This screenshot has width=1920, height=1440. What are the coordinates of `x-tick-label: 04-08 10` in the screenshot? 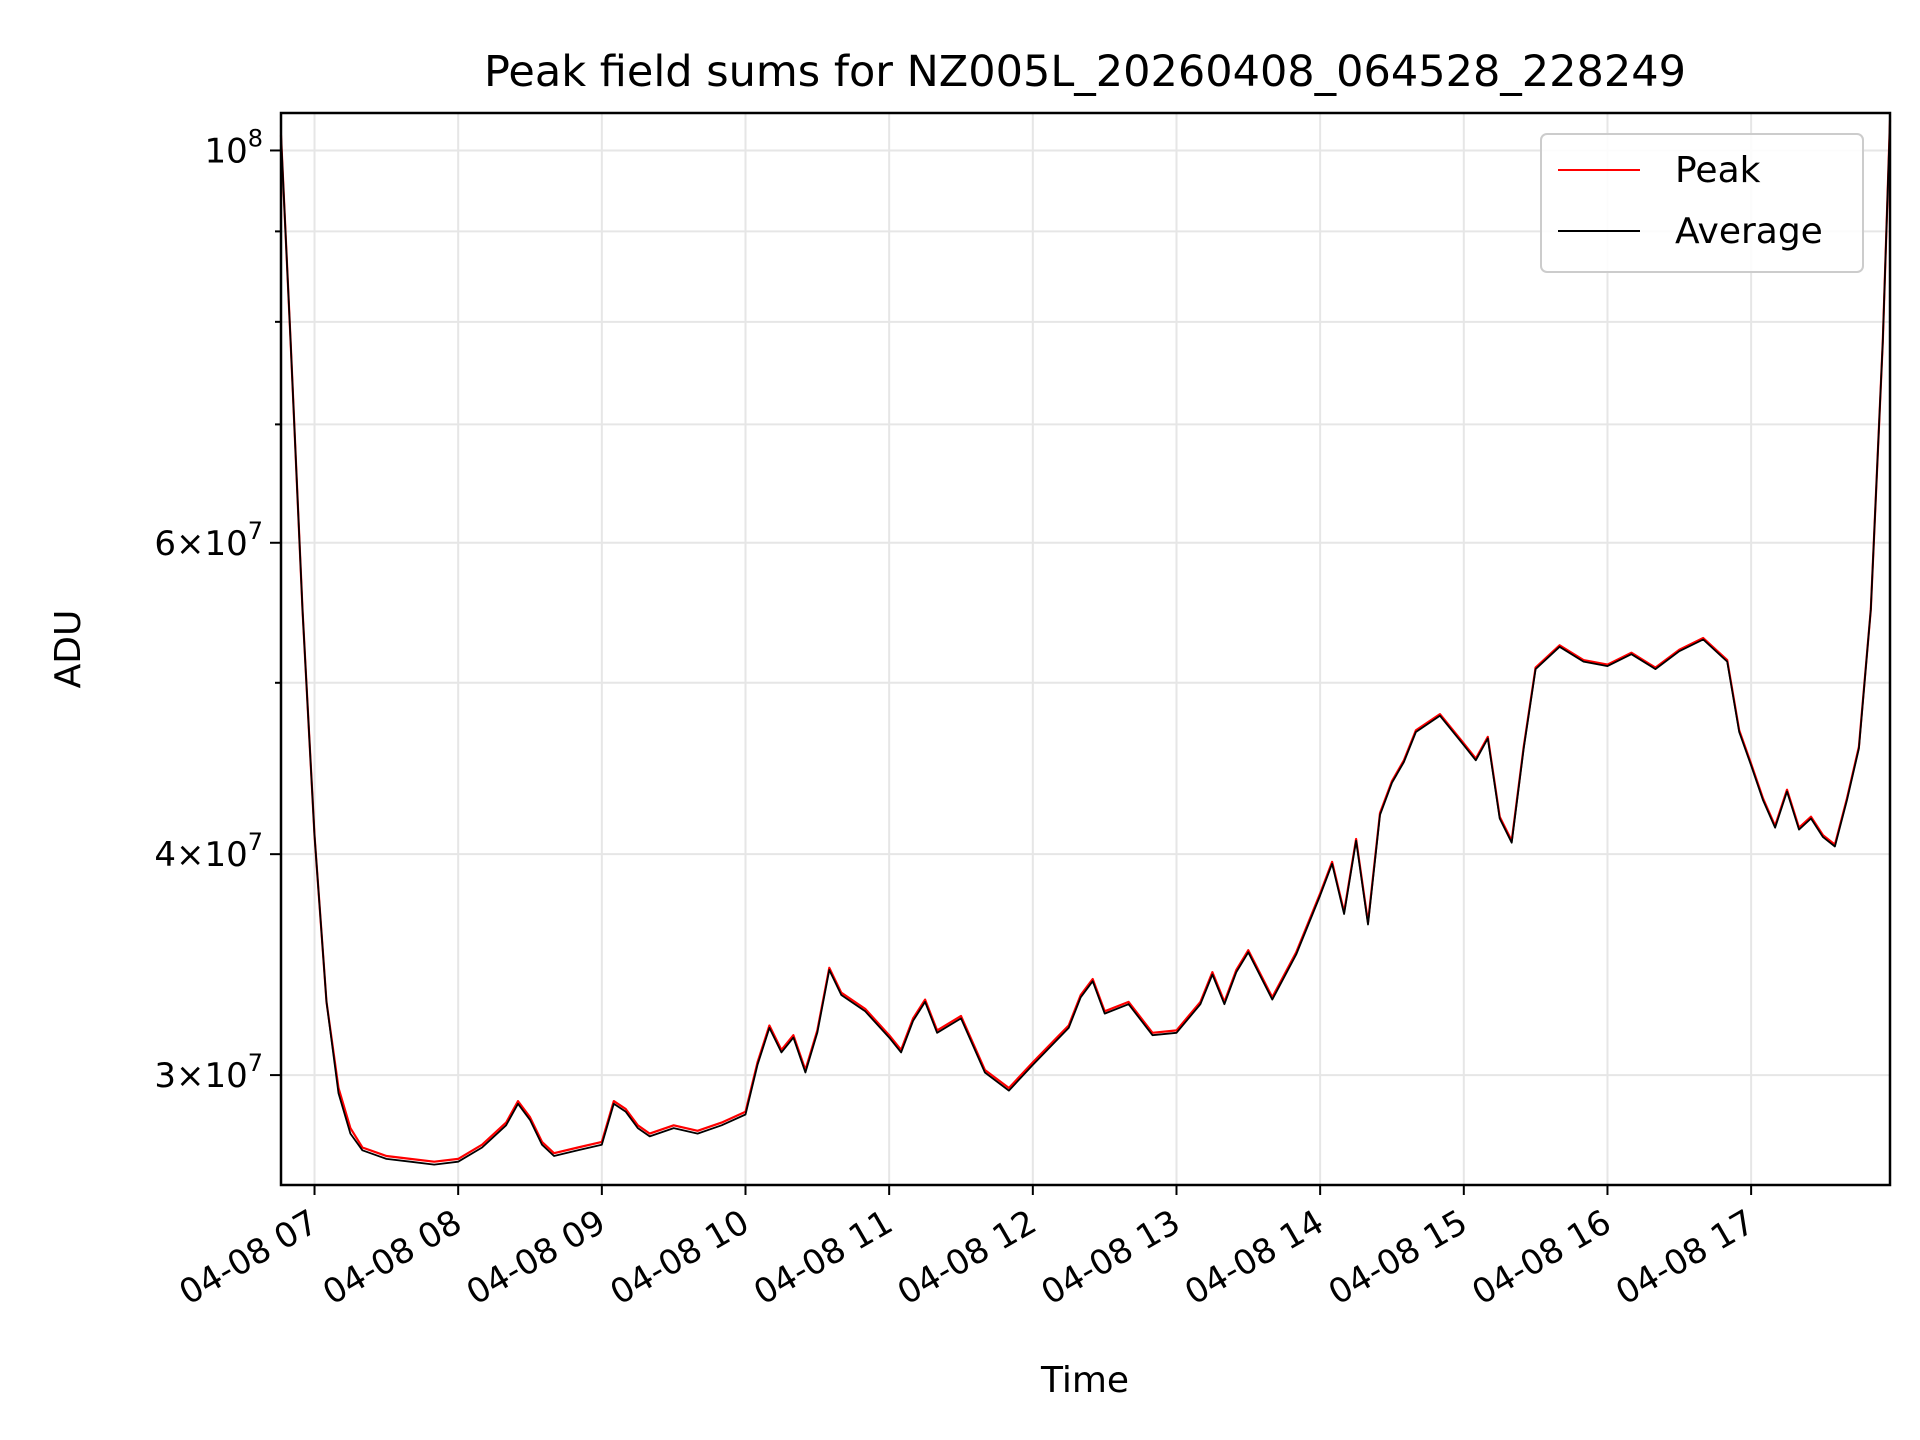 It's located at (680, 1257).